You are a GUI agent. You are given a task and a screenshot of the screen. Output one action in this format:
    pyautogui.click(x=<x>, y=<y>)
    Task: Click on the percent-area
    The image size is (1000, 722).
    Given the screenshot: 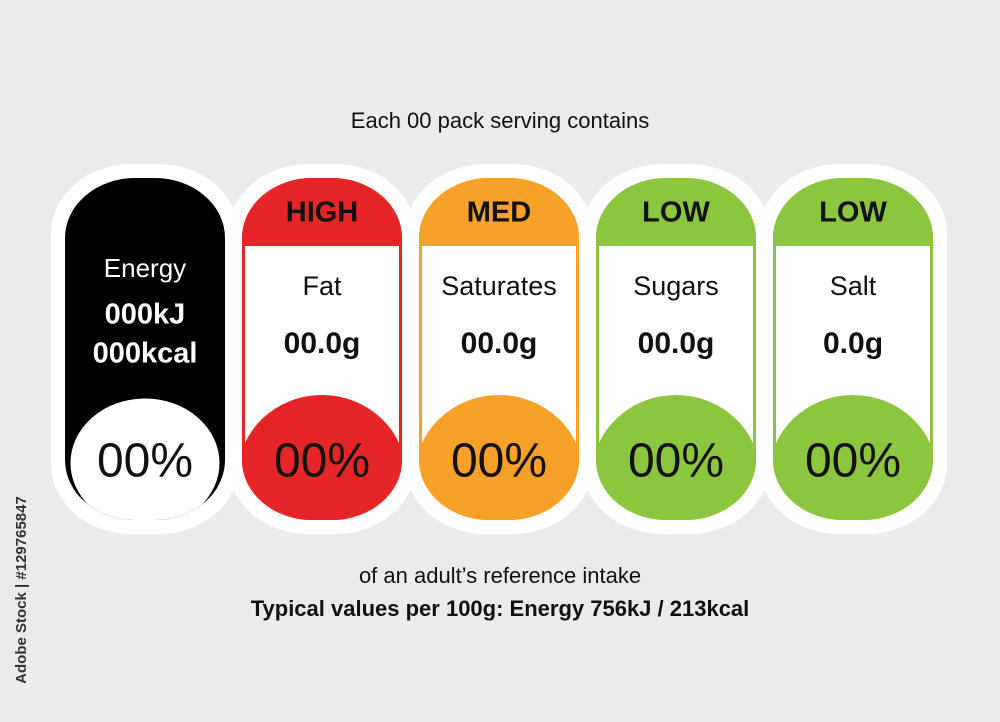 What is the action you would take?
    pyautogui.click(x=145, y=457)
    